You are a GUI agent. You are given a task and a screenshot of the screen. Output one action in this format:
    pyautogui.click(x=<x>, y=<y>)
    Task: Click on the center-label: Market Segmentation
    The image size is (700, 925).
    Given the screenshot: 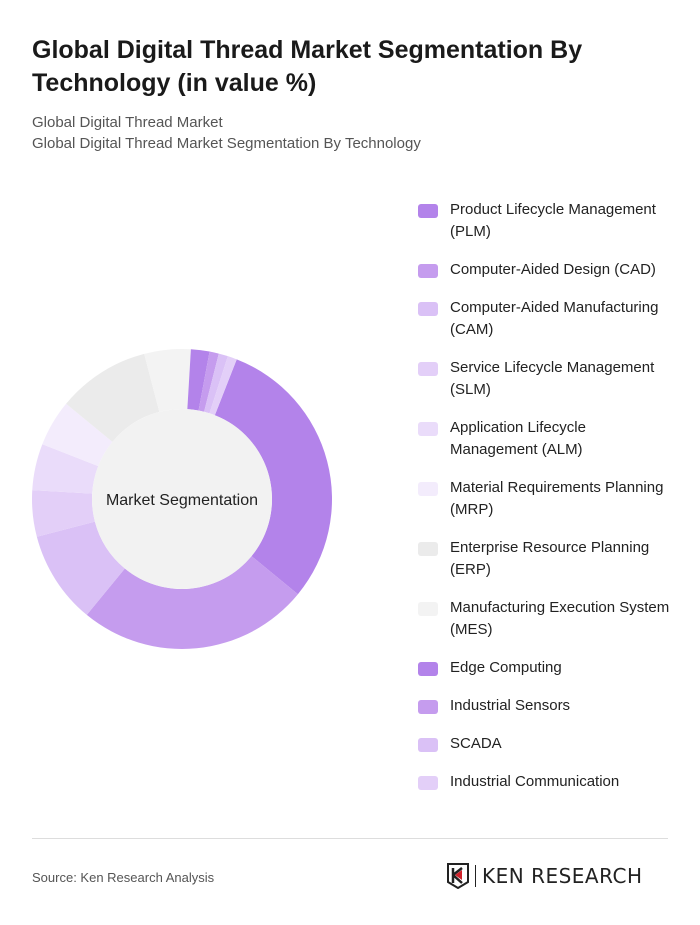 What is the action you would take?
    pyautogui.click(x=182, y=500)
    